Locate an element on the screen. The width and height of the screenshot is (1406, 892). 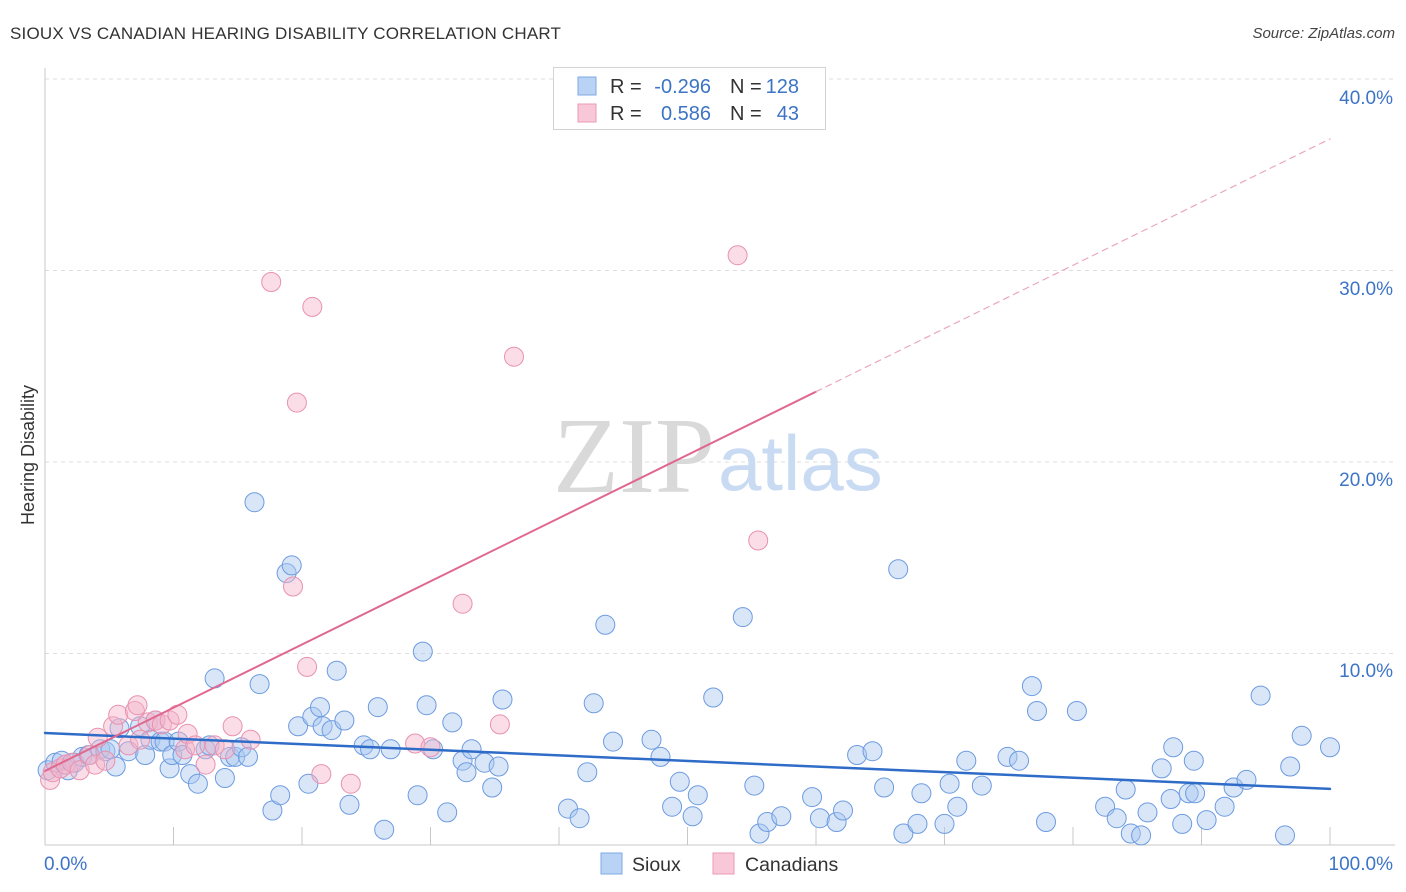
x-axis-ticks is located at coordinates (752, 836).